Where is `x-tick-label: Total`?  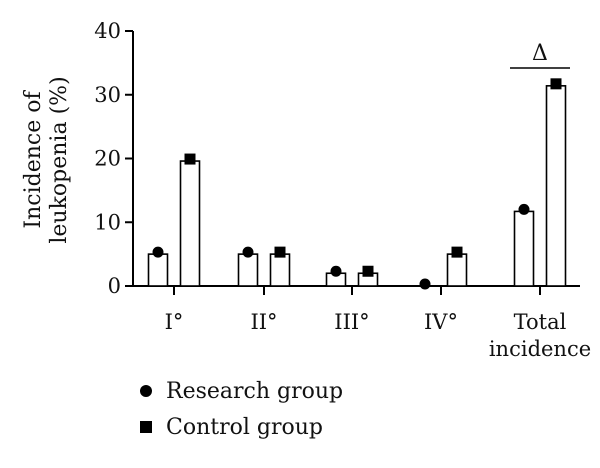 x-tick-label: Total is located at coordinates (540, 322).